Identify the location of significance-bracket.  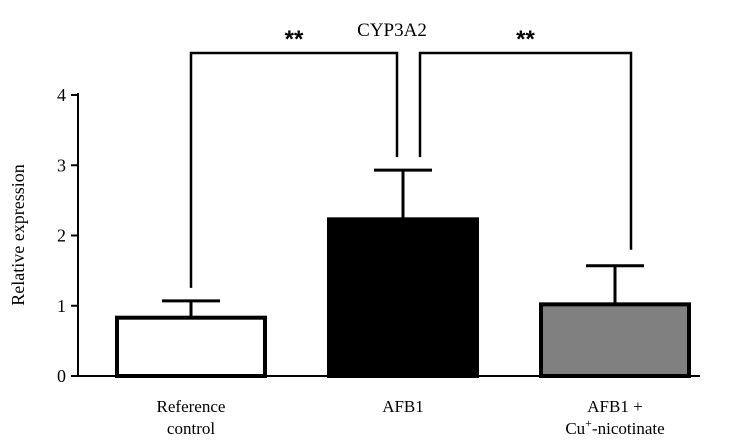
(525, 150).